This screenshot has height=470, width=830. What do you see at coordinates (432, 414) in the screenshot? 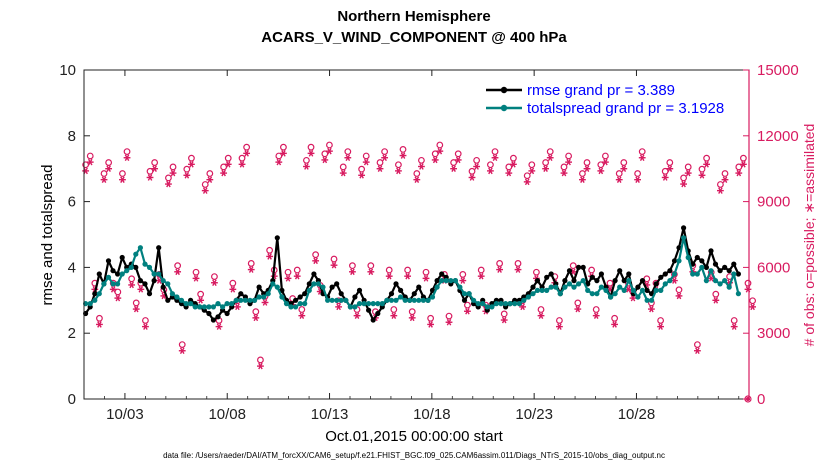
I see `x-tick-label: 10/18` at bounding box center [432, 414].